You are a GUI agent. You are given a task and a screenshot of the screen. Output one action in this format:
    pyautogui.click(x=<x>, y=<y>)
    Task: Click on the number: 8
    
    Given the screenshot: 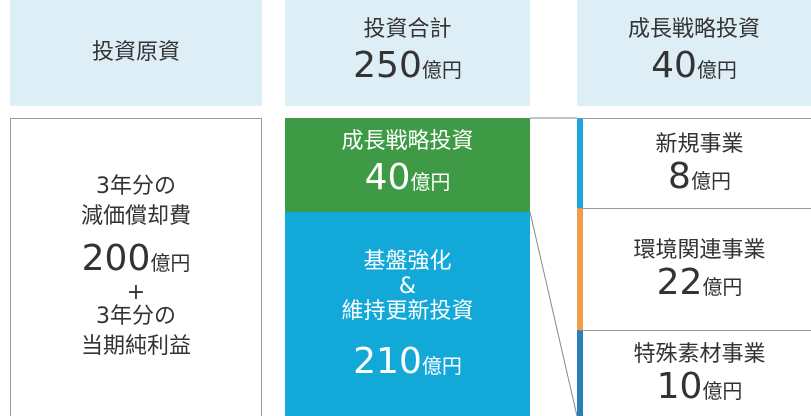 What is the action you would take?
    pyautogui.click(x=679, y=176)
    